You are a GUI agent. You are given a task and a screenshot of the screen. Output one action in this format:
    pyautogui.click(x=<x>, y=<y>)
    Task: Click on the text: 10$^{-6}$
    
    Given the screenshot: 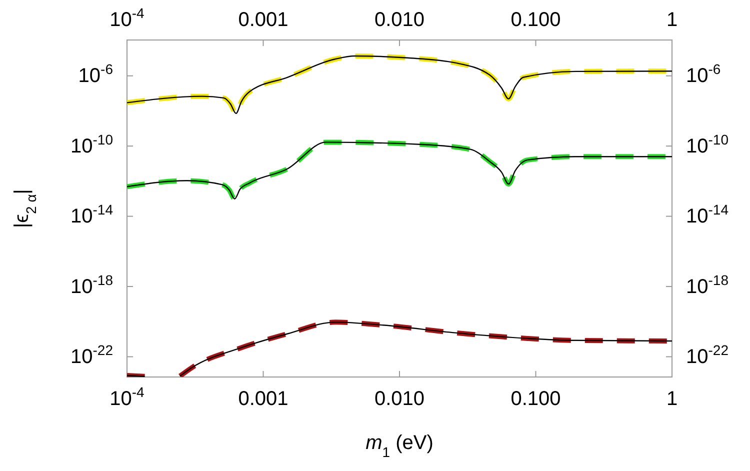 What is the action you would take?
    pyautogui.click(x=703, y=74)
    